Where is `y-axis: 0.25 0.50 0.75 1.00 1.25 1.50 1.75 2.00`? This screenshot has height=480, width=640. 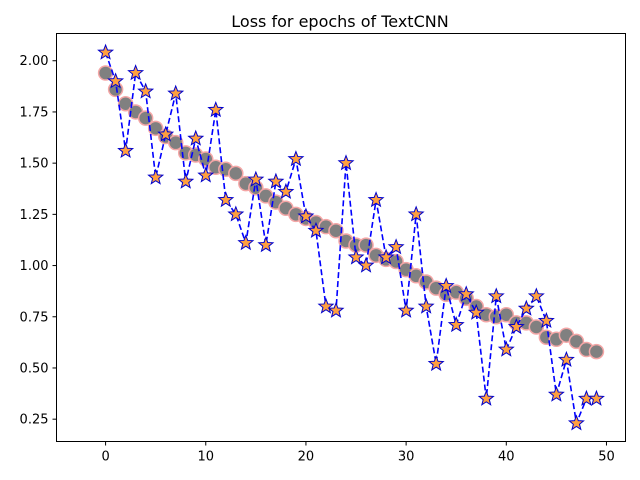
y-axis: 0.25 0.50 0.75 1.00 1.25 1.50 1.75 2.00 is located at coordinates (38, 241).